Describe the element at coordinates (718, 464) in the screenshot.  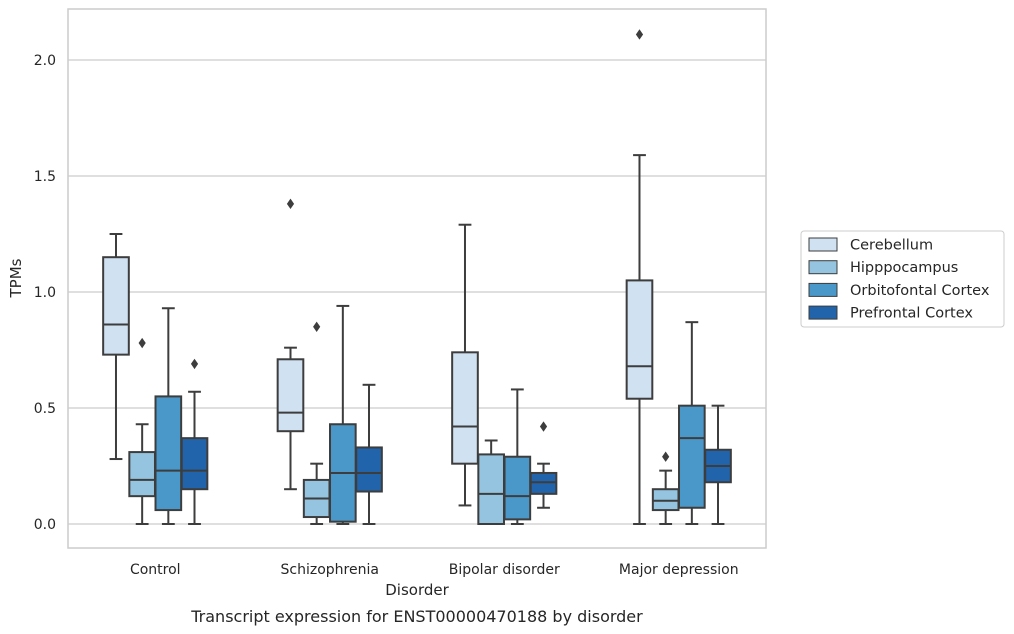
I see `box-prefrontal-cortex-major-depression` at that location.